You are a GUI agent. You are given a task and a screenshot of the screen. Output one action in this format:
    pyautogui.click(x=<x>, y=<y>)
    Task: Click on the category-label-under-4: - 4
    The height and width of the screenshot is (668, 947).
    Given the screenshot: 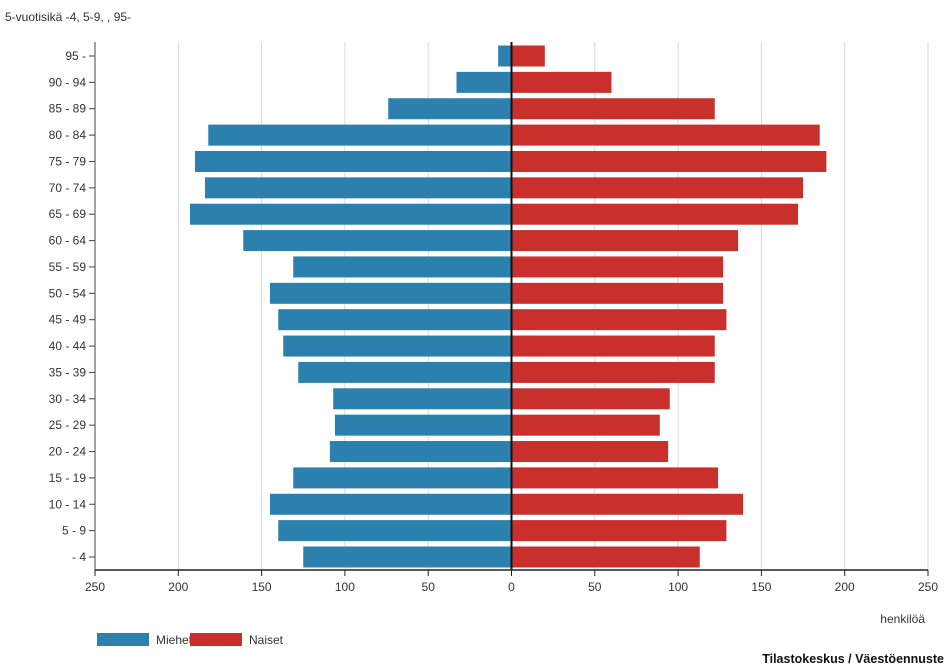 What is the action you would take?
    pyautogui.click(x=79, y=557)
    